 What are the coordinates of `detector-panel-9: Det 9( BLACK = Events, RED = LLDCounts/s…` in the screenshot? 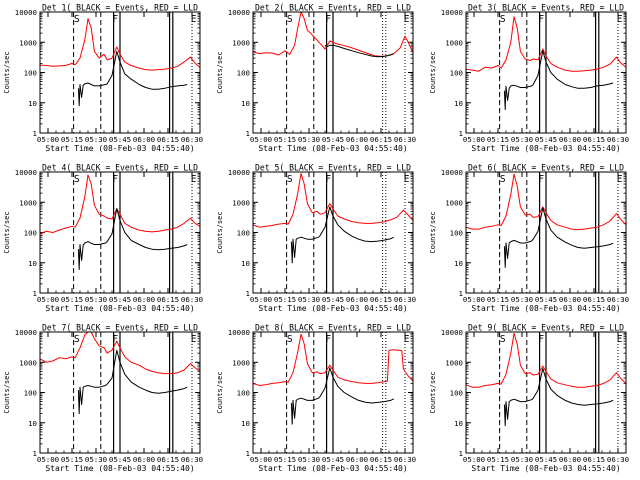 It's located at (529, 399).